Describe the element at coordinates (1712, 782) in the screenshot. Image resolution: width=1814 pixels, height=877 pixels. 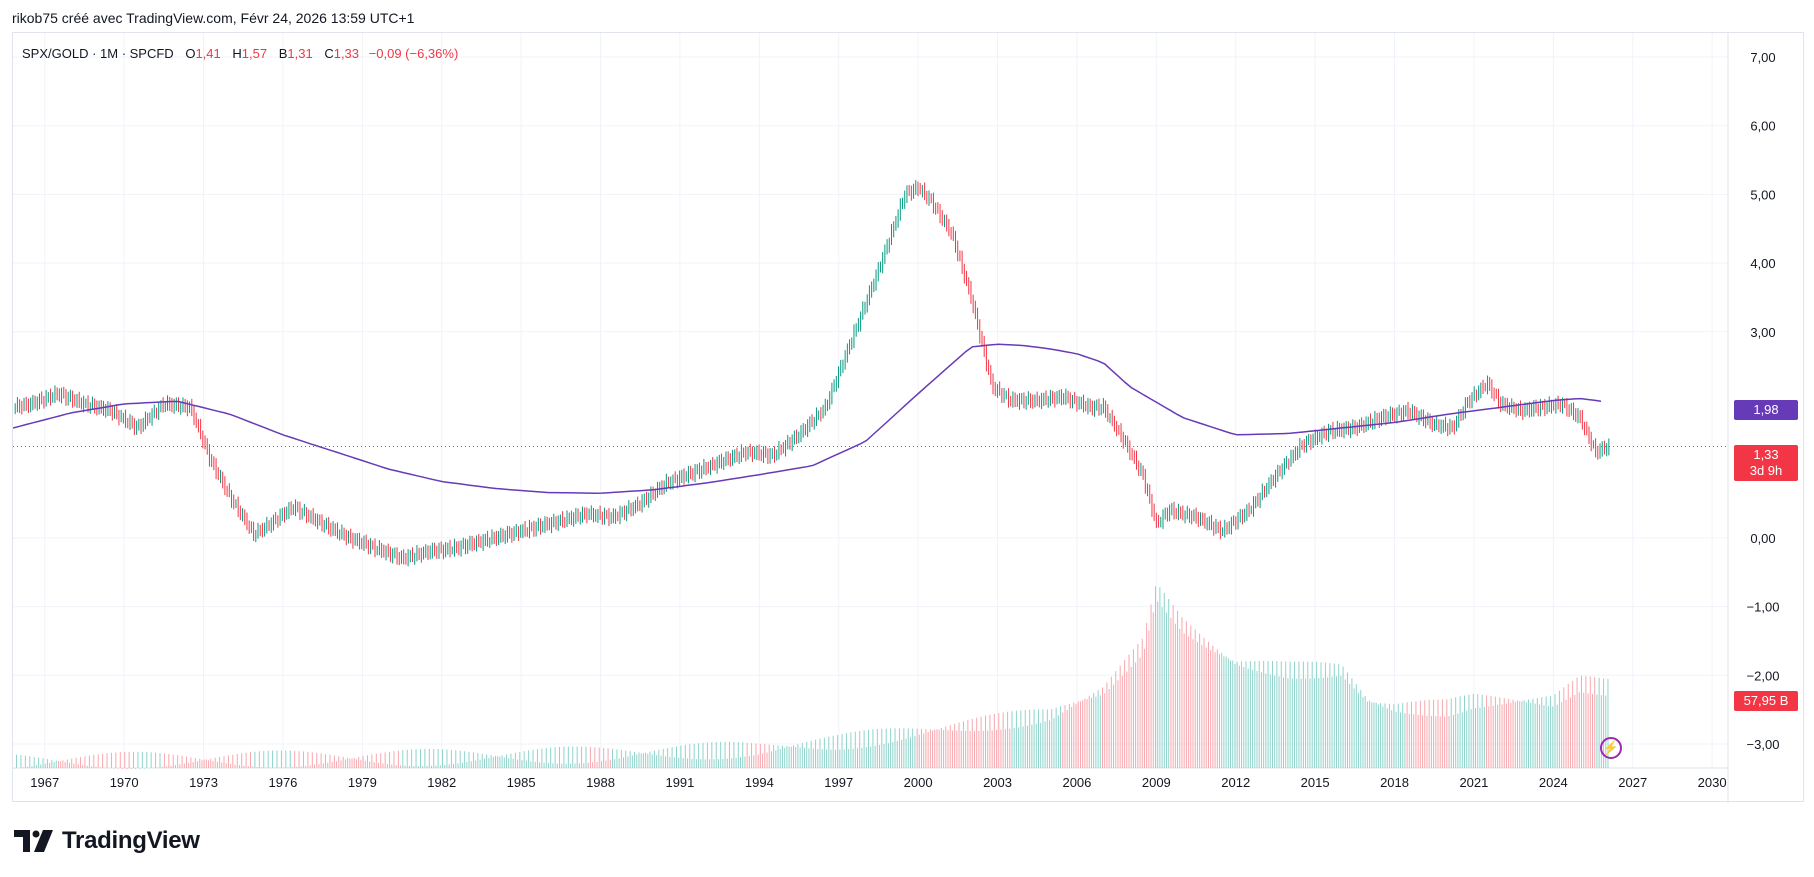
I see `x-tick-label: 2030` at that location.